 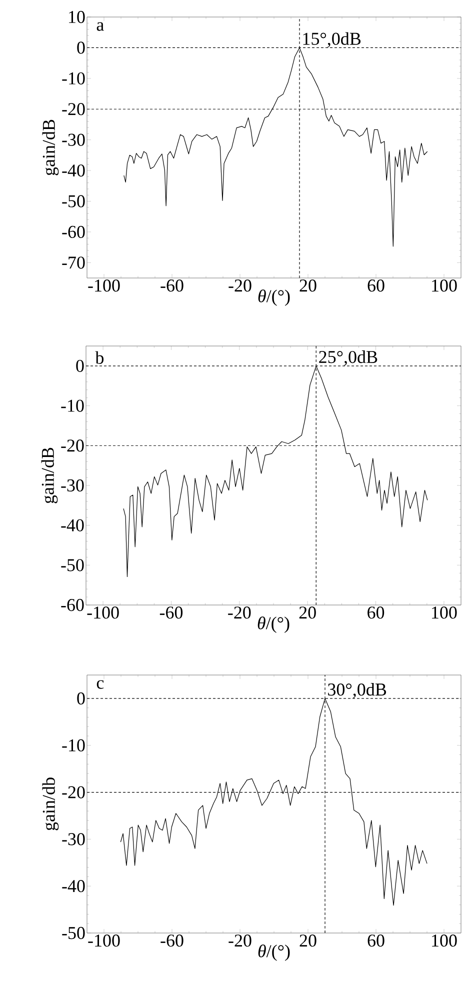 I want to click on annotation: 15°,0dB, so click(x=332, y=40).